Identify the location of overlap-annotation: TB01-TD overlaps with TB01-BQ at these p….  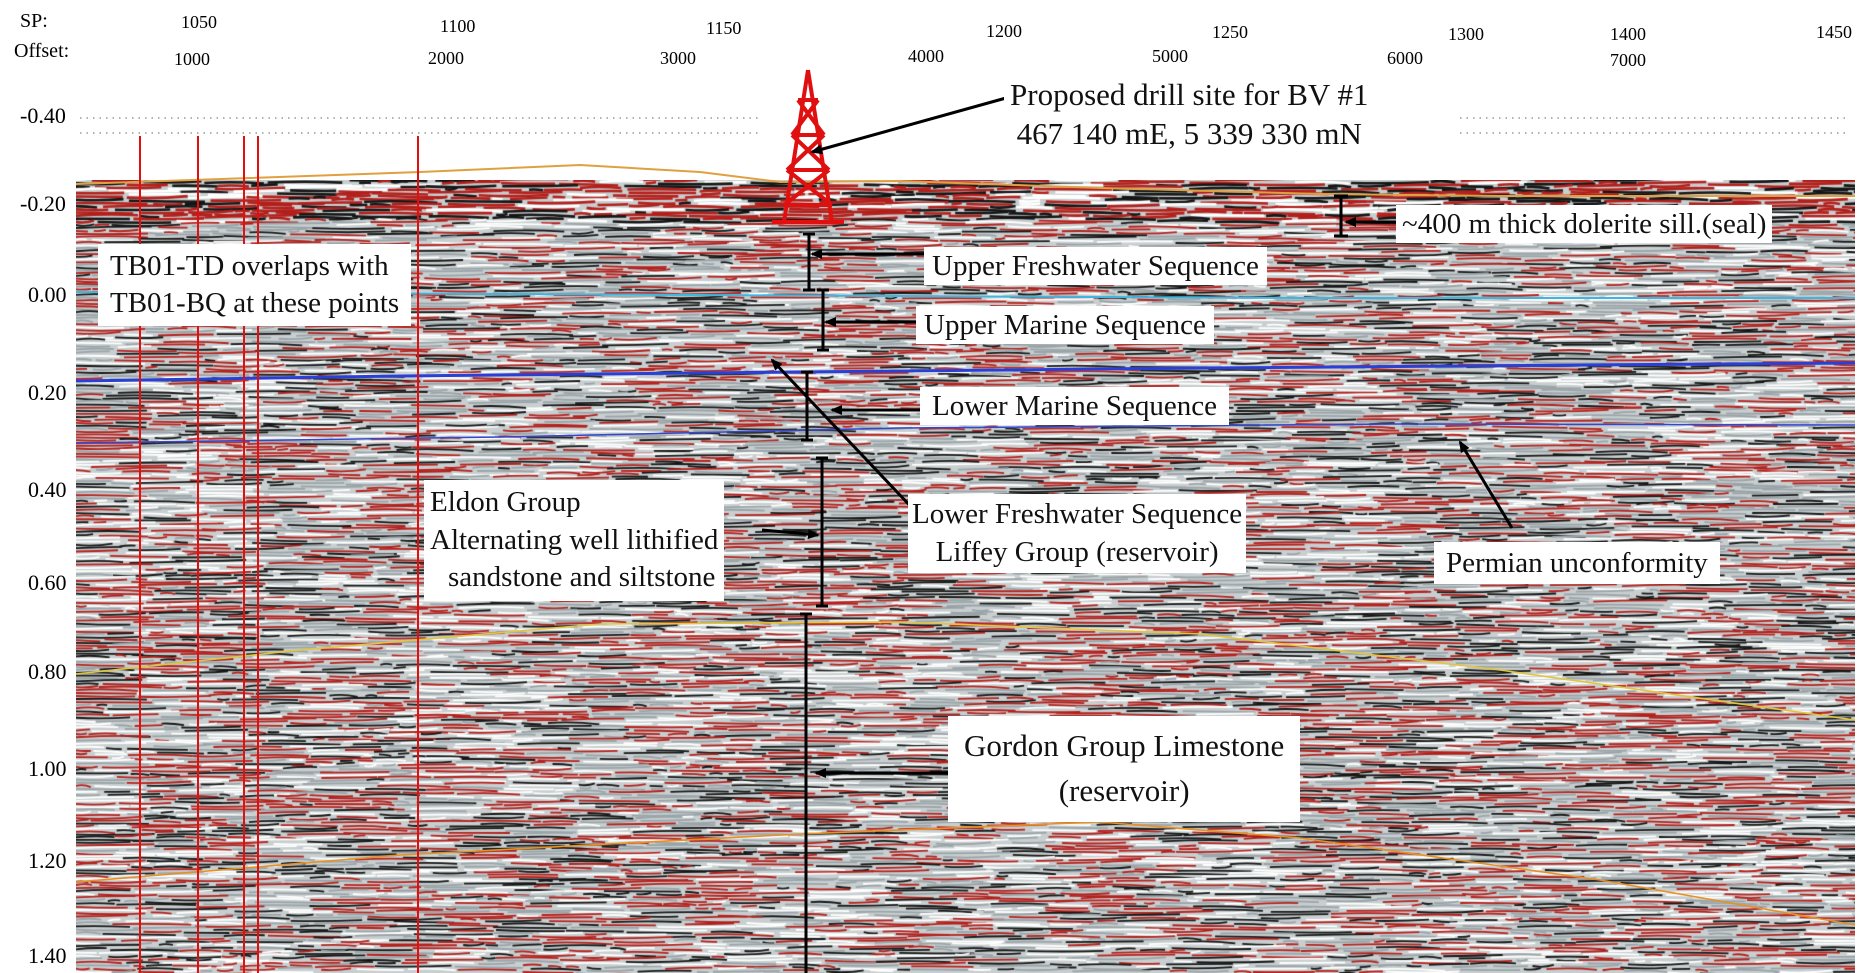
(255, 285).